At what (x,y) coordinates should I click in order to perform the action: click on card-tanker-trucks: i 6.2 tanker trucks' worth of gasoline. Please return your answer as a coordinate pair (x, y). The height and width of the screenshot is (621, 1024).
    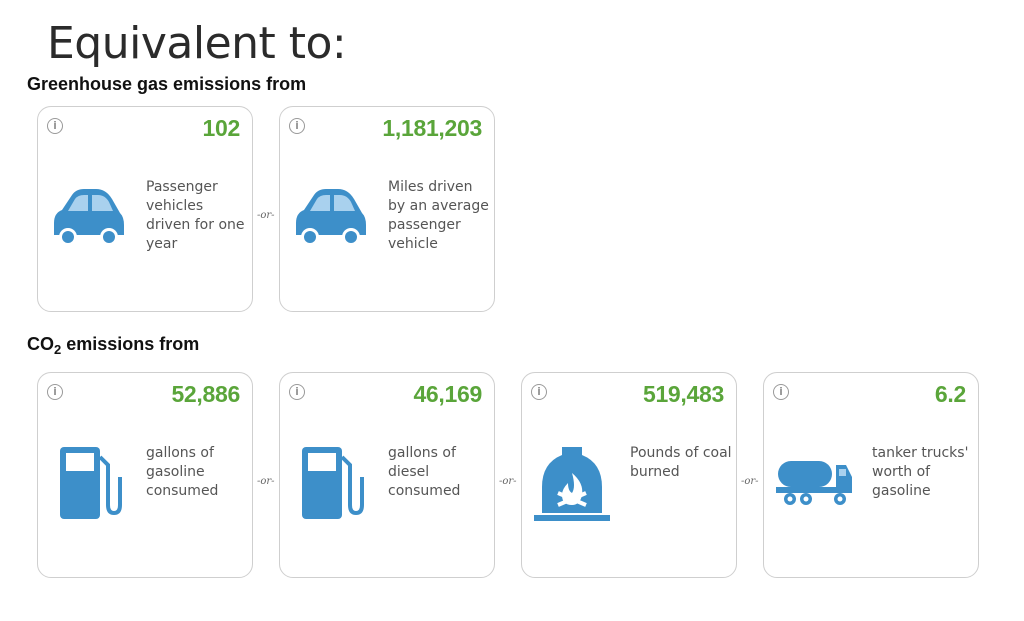
    Looking at the image, I should click on (871, 475).